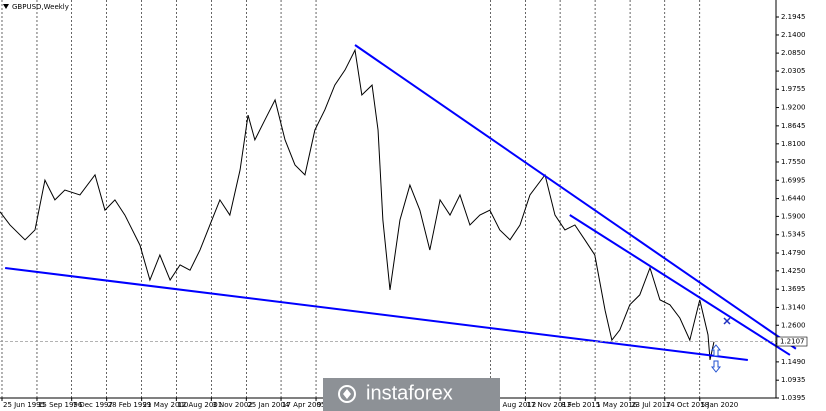  I want to click on y-tick-label: 1.3695, so click(793, 289).